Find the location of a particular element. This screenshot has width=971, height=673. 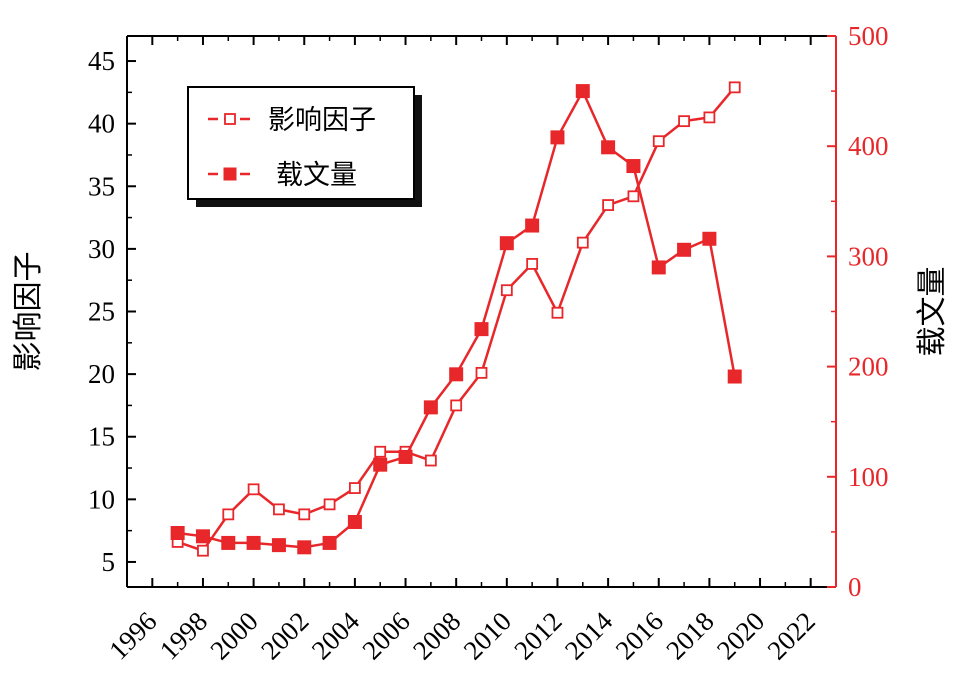

legend-marker-filled is located at coordinates (230, 174).